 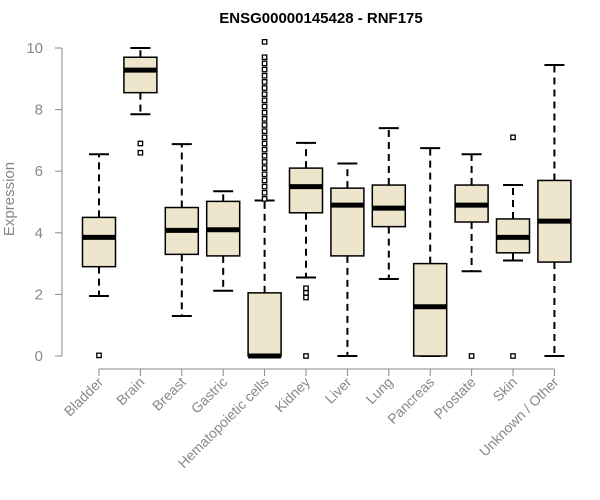 I want to click on box-lung, so click(x=389, y=203).